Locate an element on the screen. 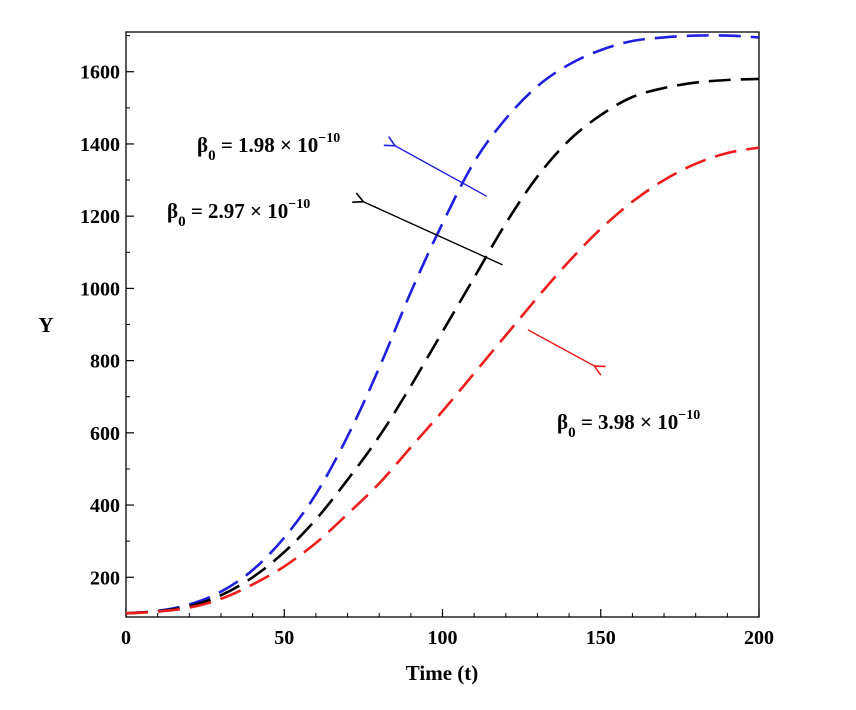 The image size is (856, 710). x-axis-title: Time (t) is located at coordinates (442, 673).